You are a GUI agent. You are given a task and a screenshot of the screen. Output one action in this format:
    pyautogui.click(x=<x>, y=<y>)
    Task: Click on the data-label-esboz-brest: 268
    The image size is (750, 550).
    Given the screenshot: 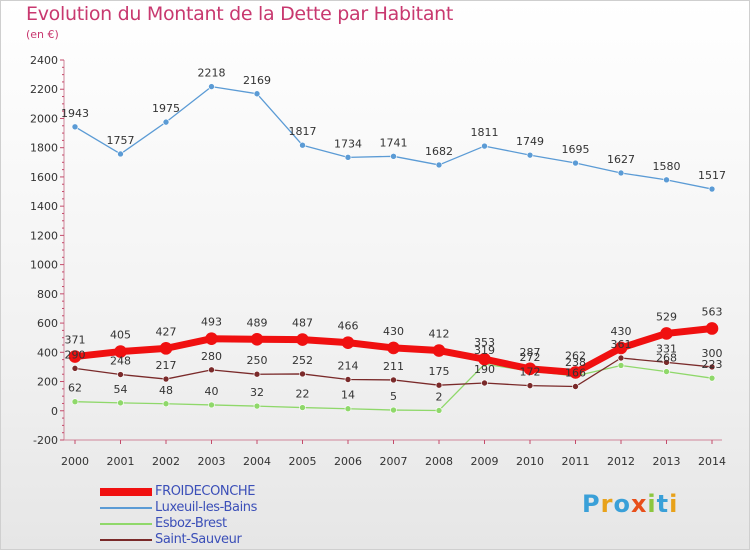 What is the action you would take?
    pyautogui.click(x=666, y=358)
    